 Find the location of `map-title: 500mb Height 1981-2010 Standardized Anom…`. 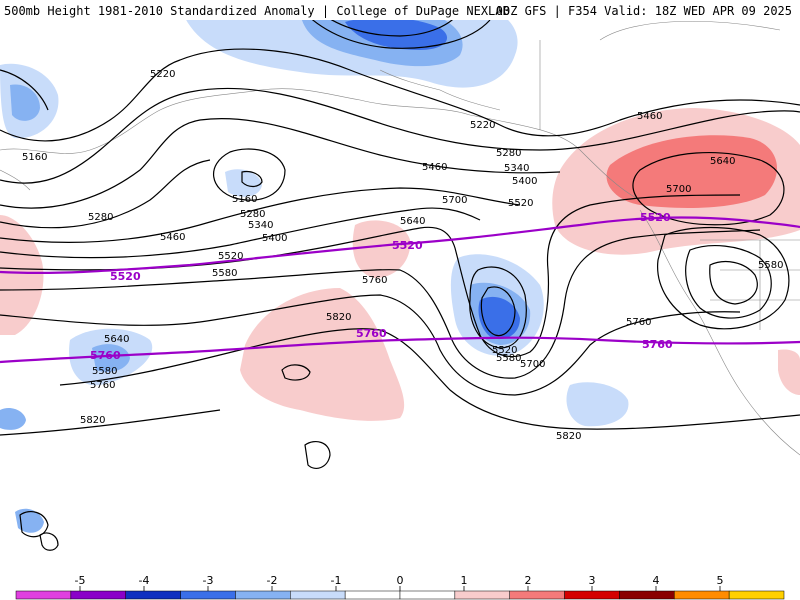

map-title: 500mb Height 1981-2010 Standardized Anom… is located at coordinates (257, 11).